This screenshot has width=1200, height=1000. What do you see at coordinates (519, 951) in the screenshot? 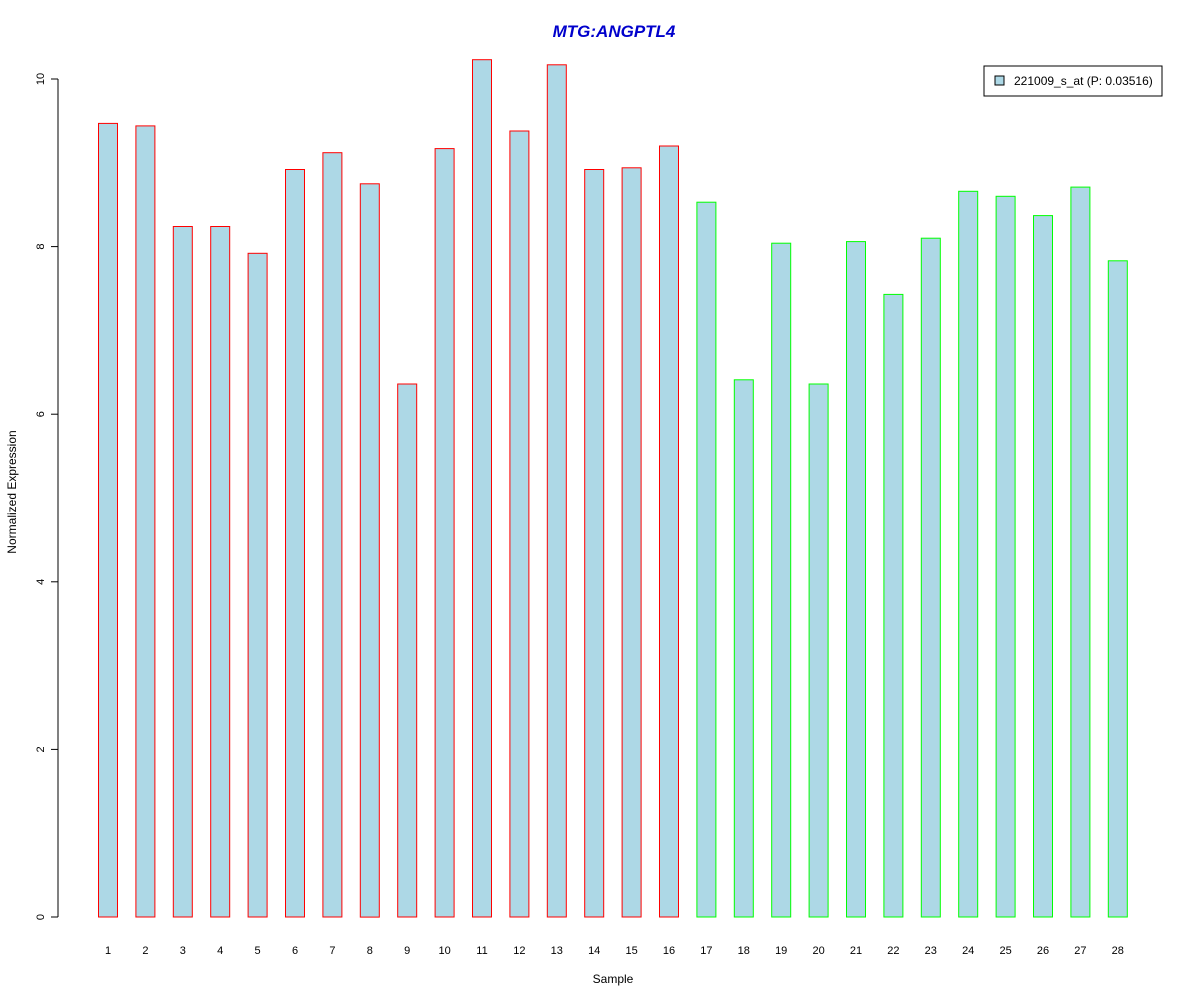
I see `x-tick-label: 12` at bounding box center [519, 951].